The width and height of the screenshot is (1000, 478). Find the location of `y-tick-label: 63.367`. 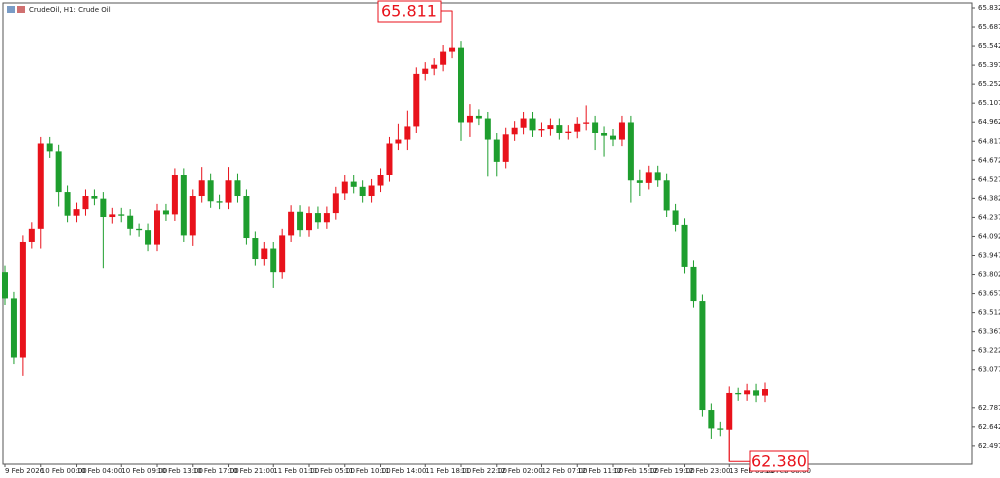

y-tick-label: 63.367 is located at coordinates (989, 332).